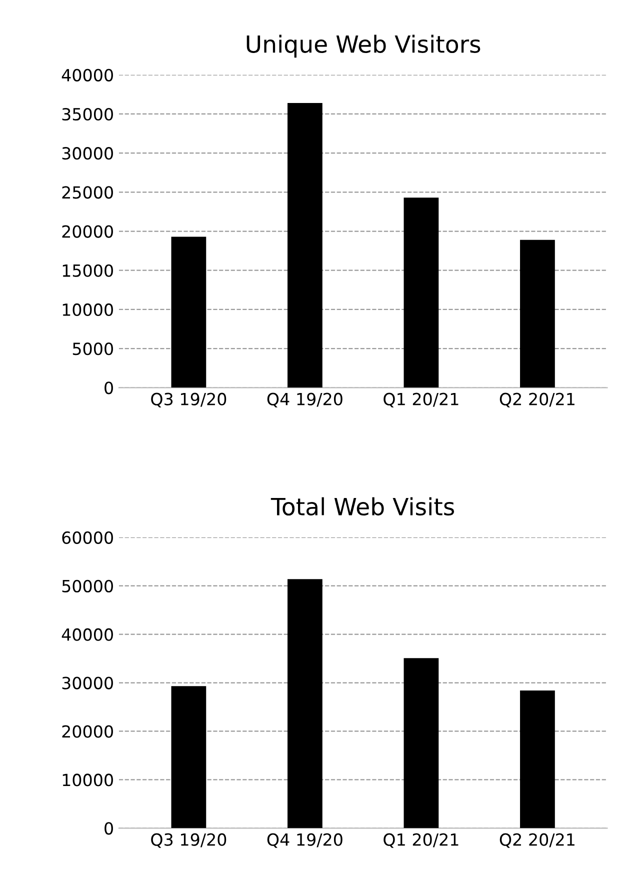  Describe the element at coordinates (362, 506) in the screenshot. I see `chart-title: Total Web Visits` at that location.